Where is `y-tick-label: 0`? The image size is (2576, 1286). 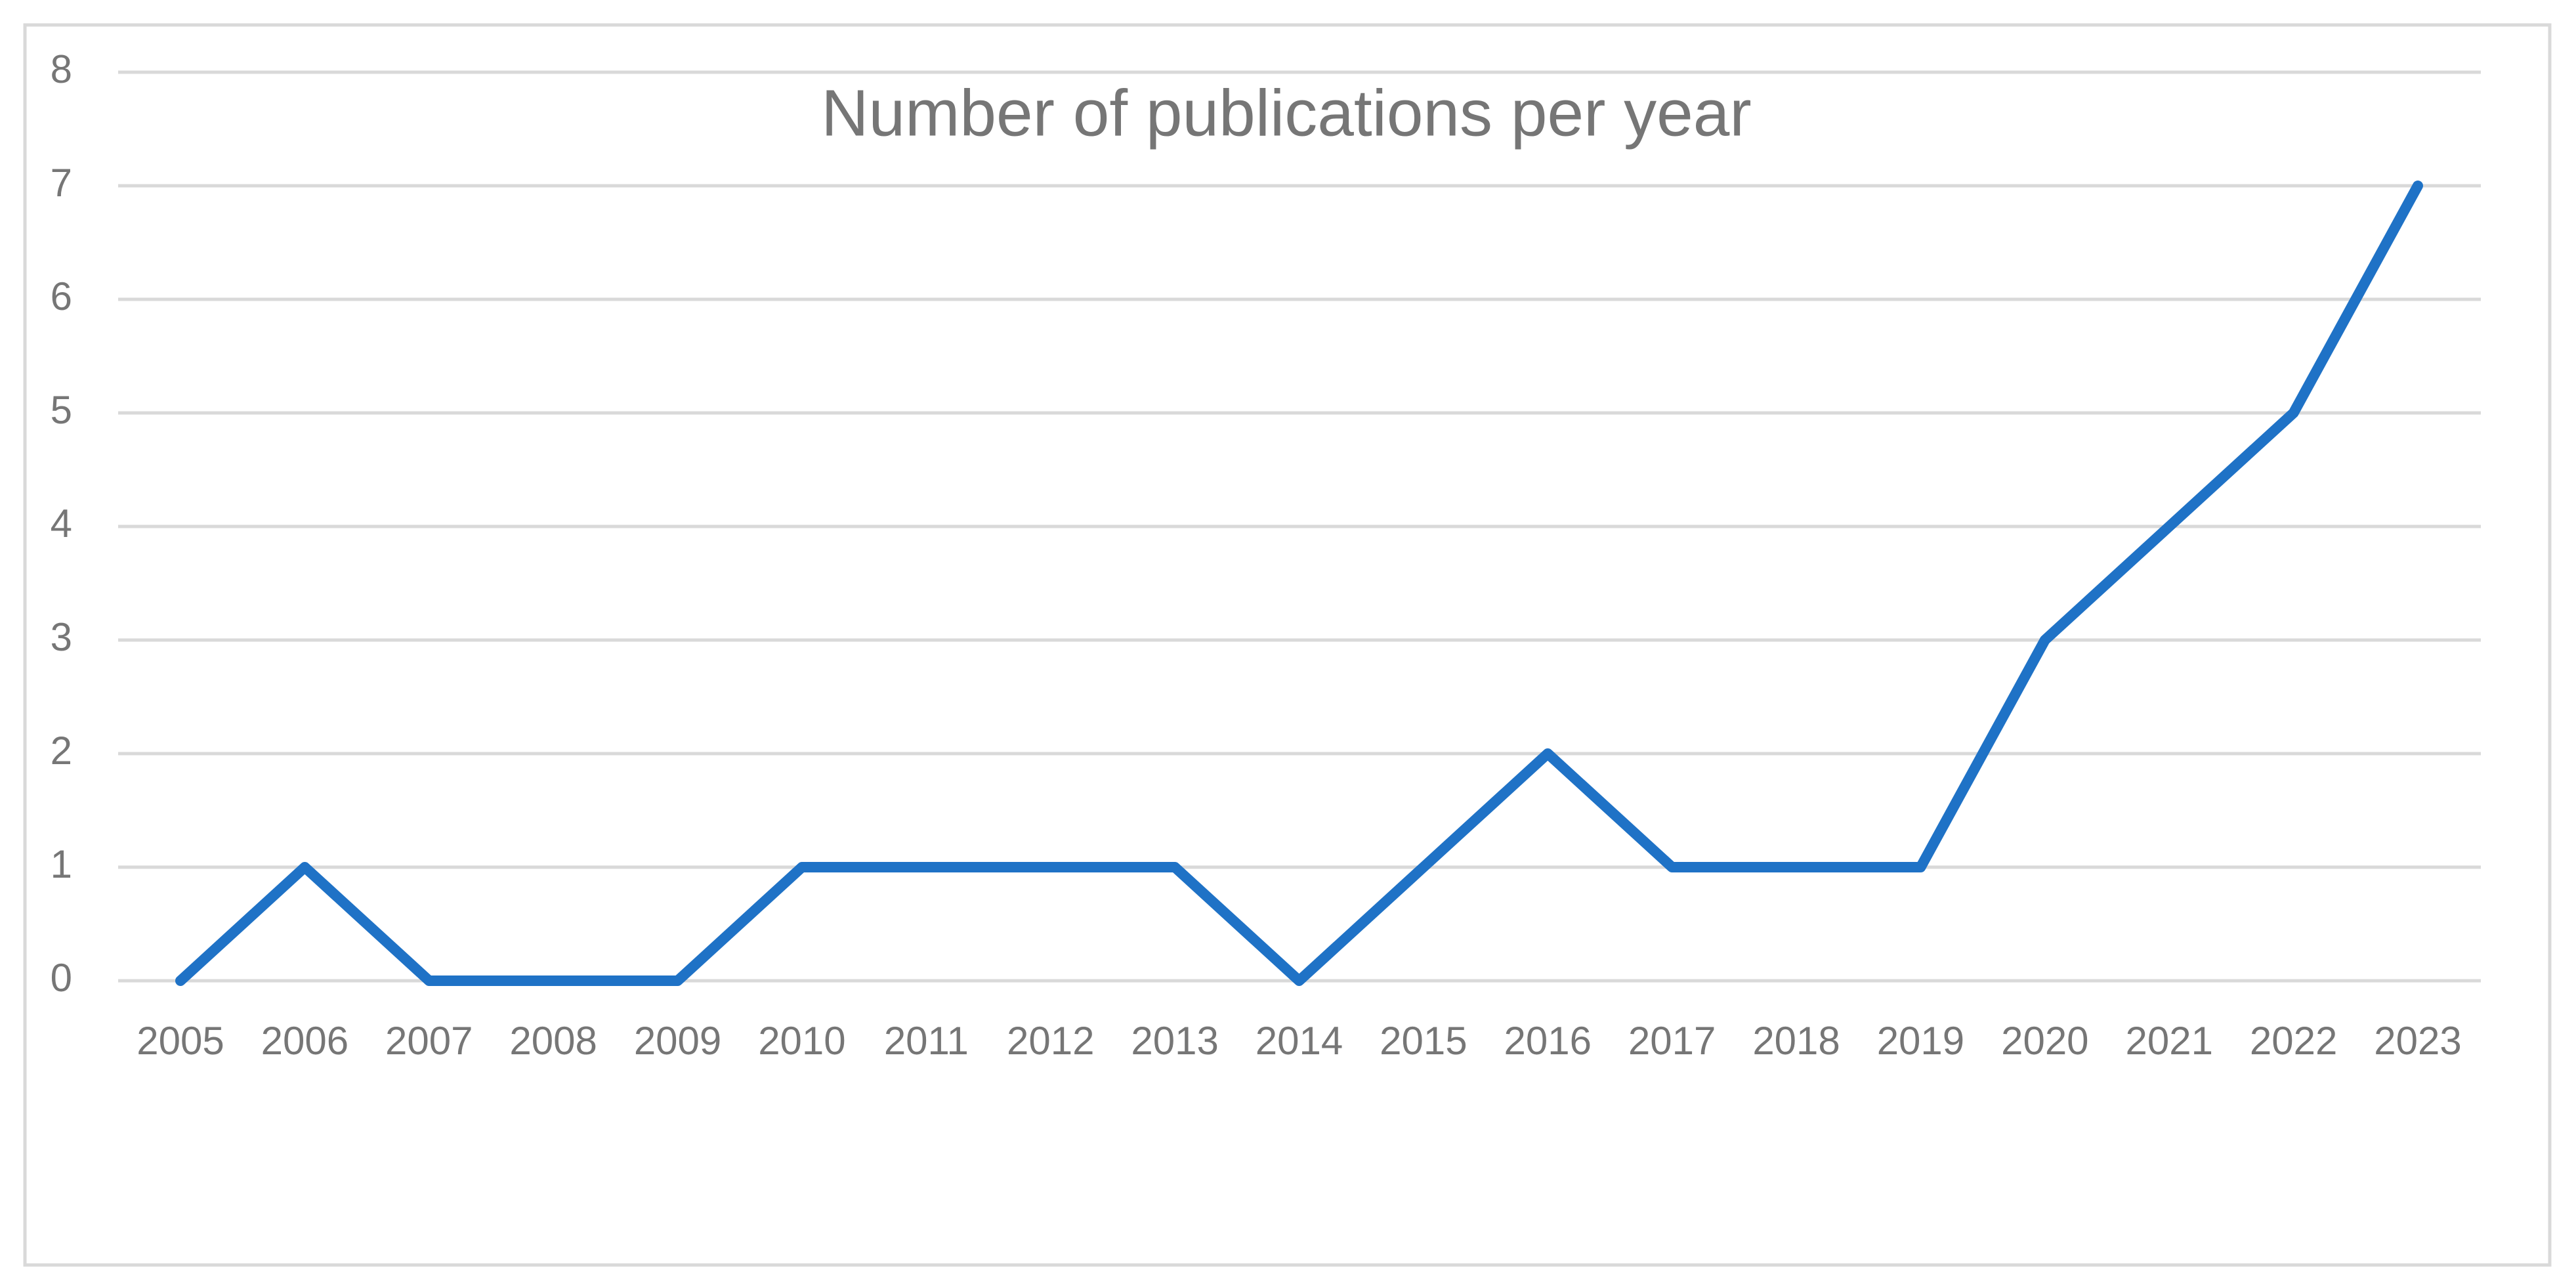
y-tick-label: 0 is located at coordinates (61, 978).